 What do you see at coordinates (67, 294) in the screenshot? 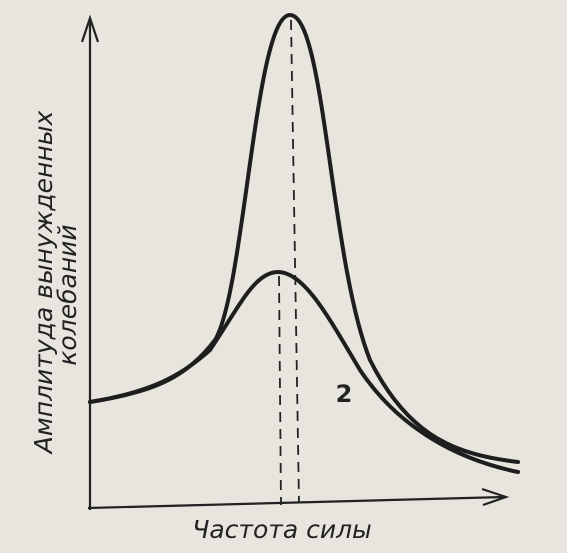
I see `y-axis-label-line-2: колебаний` at bounding box center [67, 294].